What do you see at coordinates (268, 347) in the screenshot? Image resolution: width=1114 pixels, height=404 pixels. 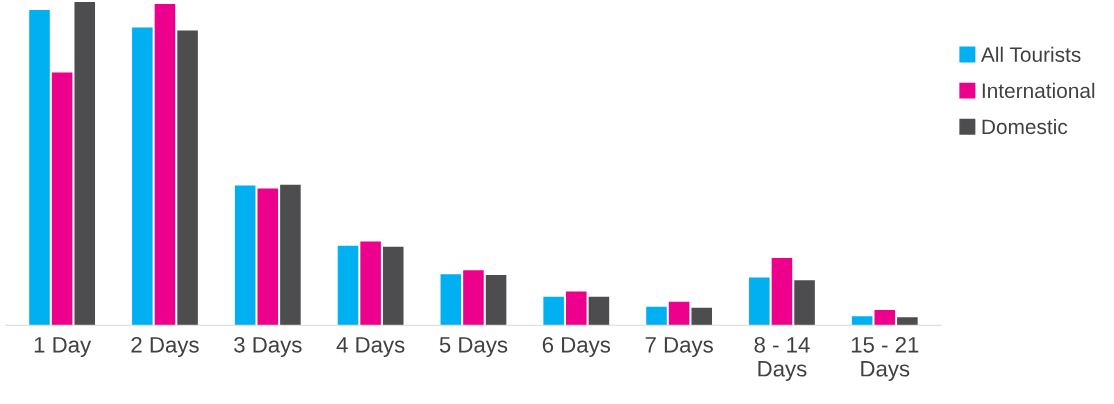 I see `x-tick-label: 3 Days` at bounding box center [268, 347].